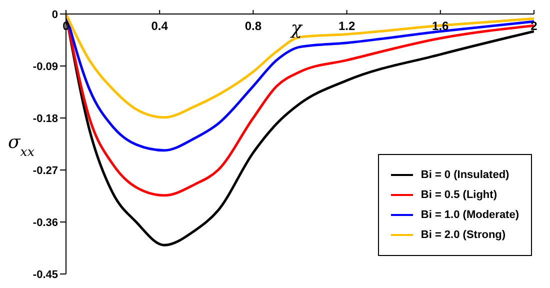  What do you see at coordinates (45, 118) in the screenshot?
I see `y-tick-label: -0.18` at bounding box center [45, 118].